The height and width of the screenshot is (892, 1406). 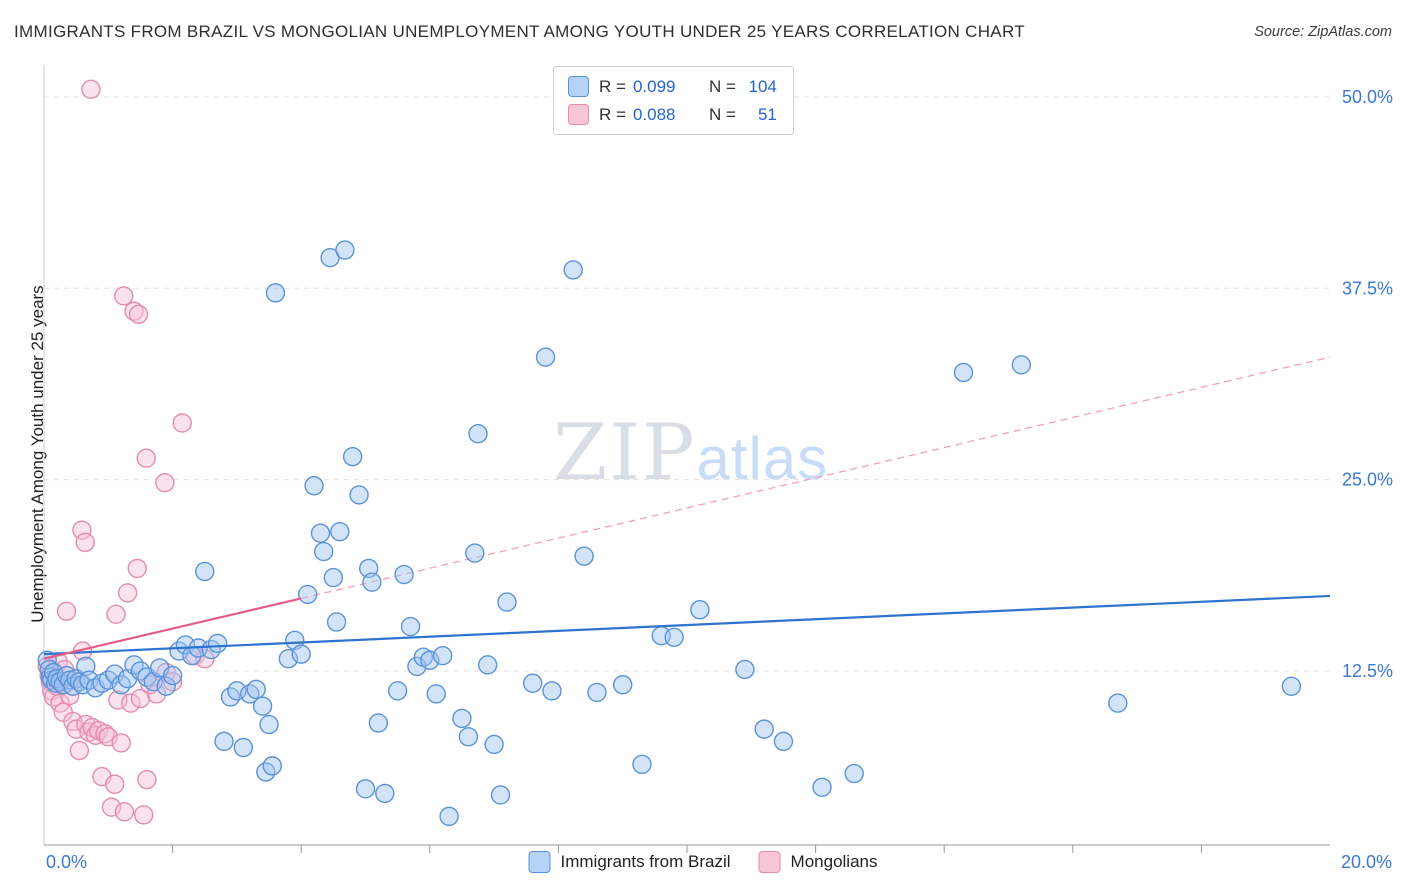 What do you see at coordinates (1367, 97) in the screenshot?
I see `y-tick-label: 50.0%` at bounding box center [1367, 97].